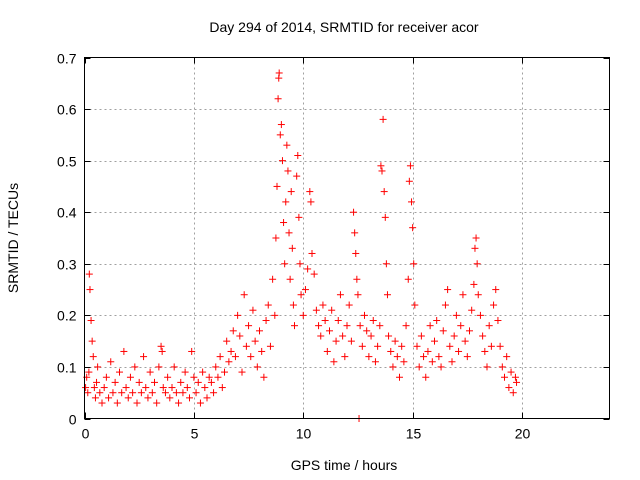 This screenshot has width=640, height=480. I want to click on y-tick-label: 0.3, so click(67, 265).